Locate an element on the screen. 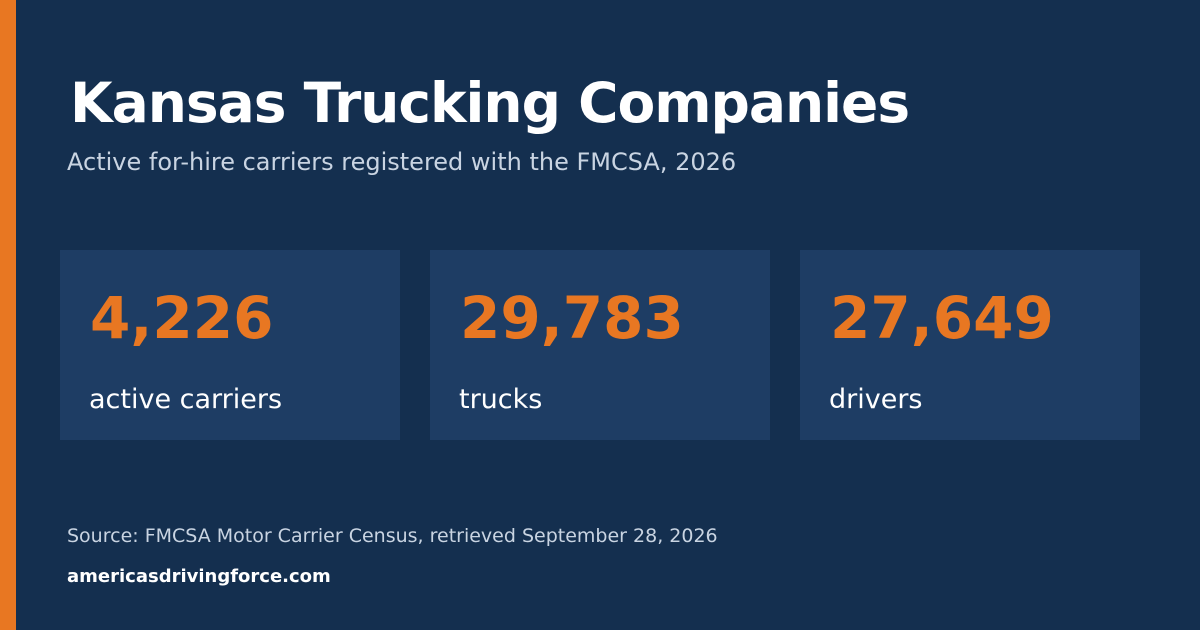  page-title: Kansas Trucking Companies is located at coordinates (490, 103).